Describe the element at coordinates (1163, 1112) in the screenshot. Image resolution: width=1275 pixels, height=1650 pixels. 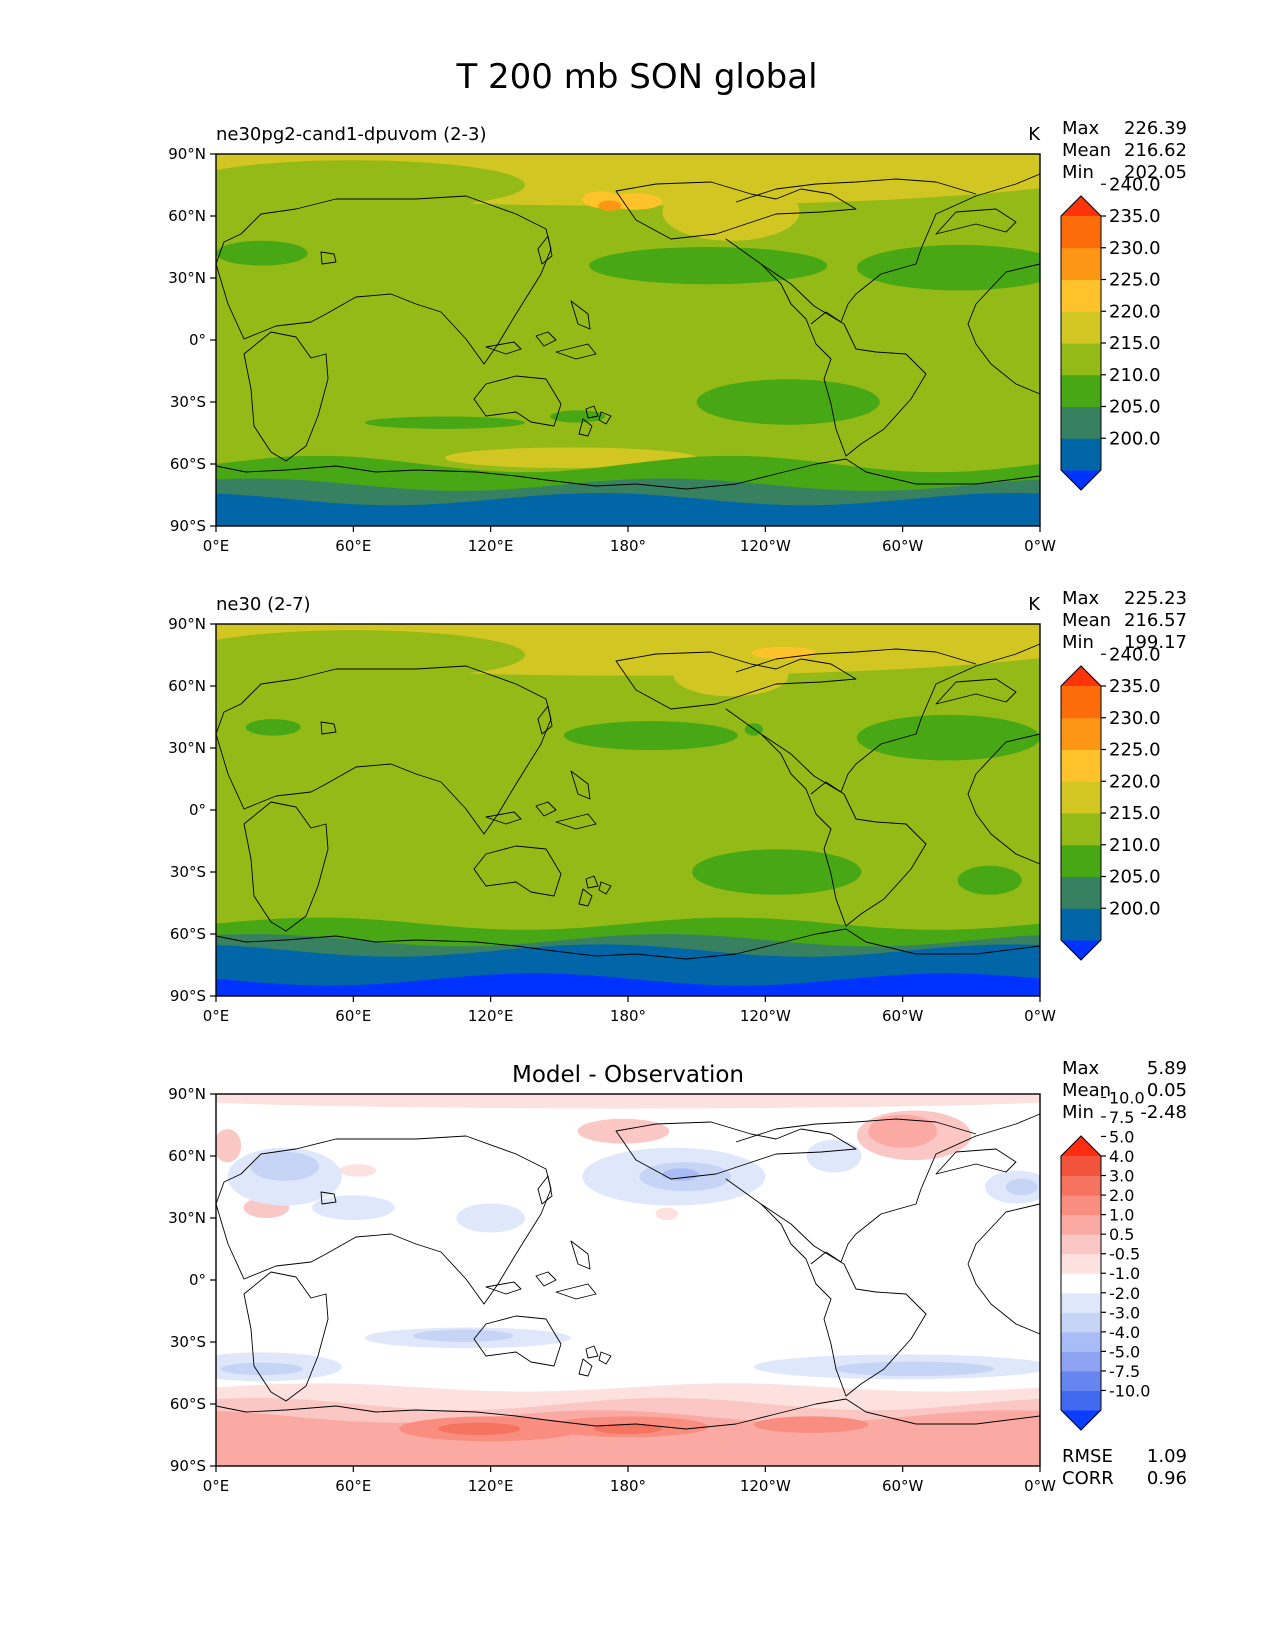
I see `panel-3-min-value: -2.48` at that location.